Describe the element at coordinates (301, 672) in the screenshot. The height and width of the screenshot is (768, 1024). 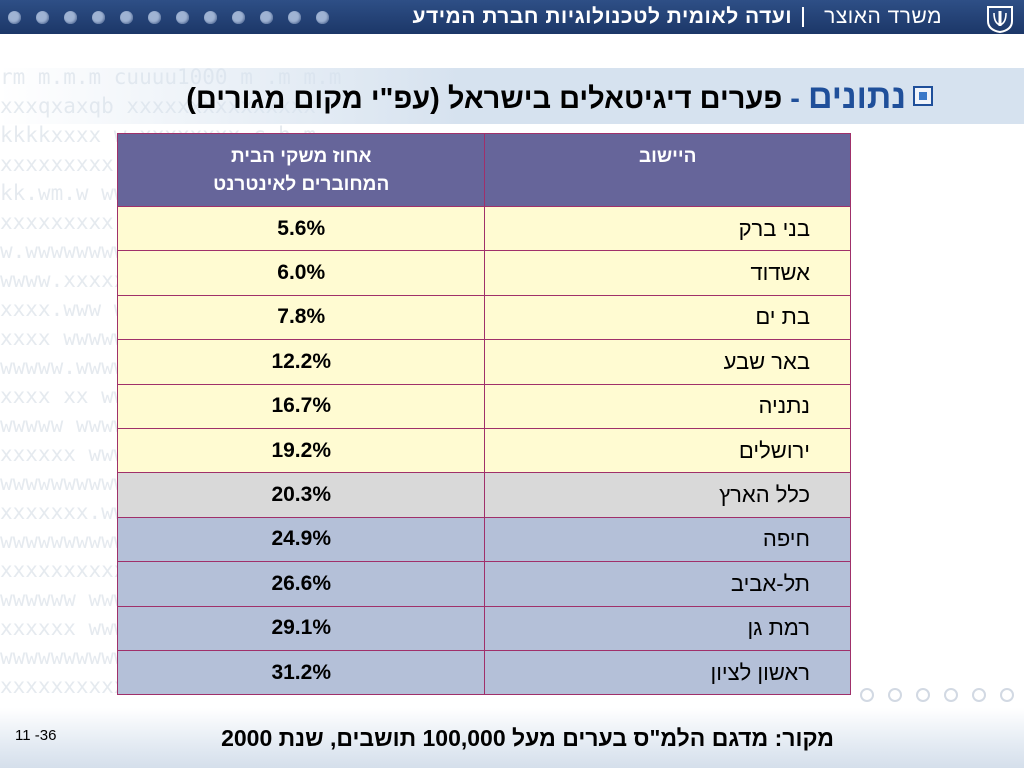
I see `percent-cell: 31.2%` at that location.